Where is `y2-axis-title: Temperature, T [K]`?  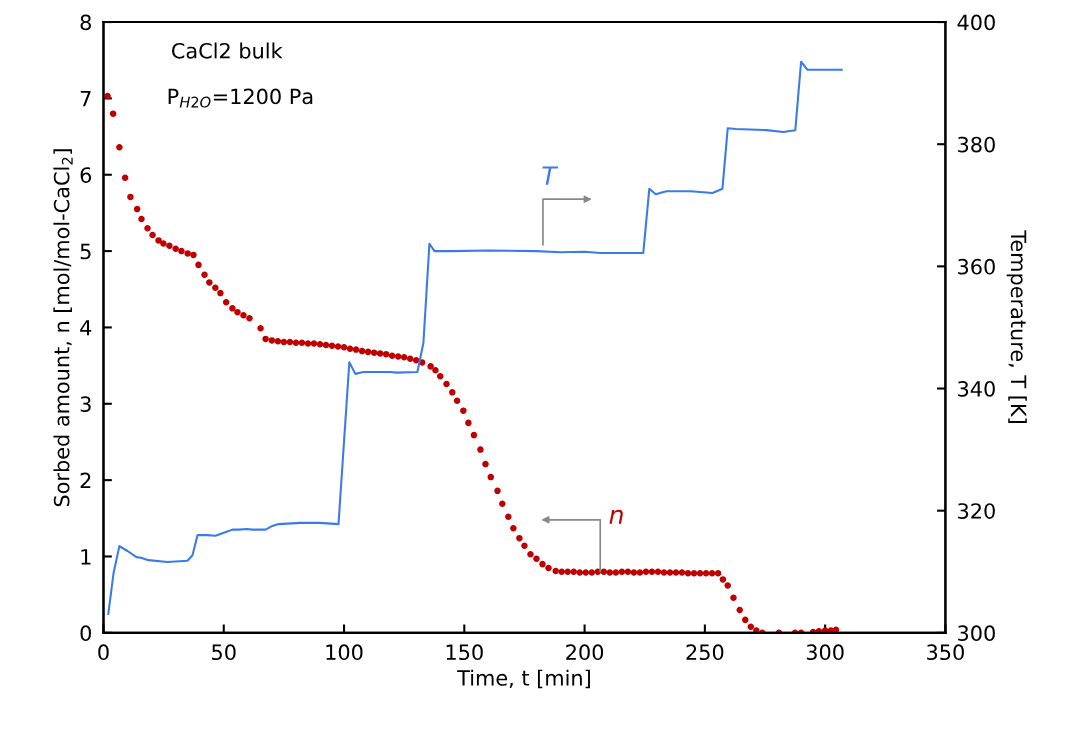 y2-axis-title: Temperature, T [K] is located at coordinates (1016, 326).